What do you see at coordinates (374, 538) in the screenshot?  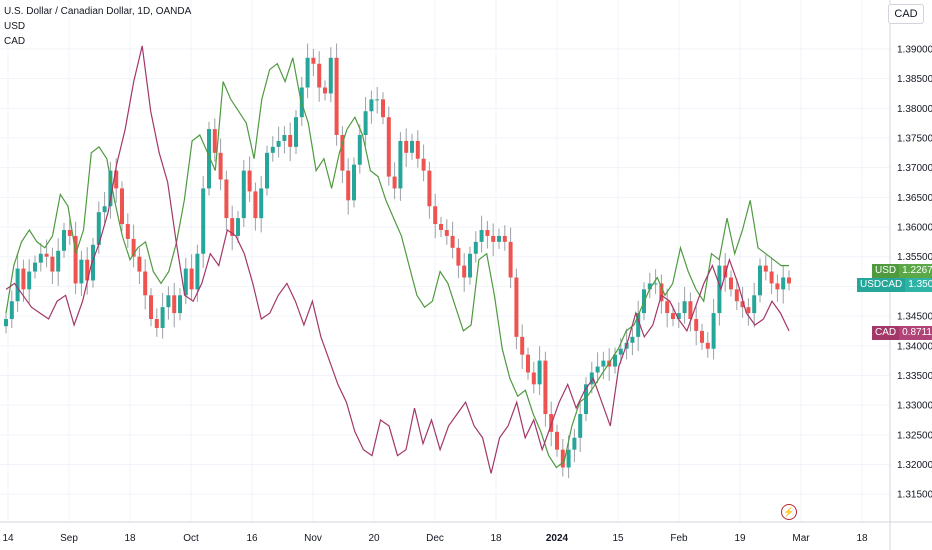 I see `x-tick-label: 20` at bounding box center [374, 538].